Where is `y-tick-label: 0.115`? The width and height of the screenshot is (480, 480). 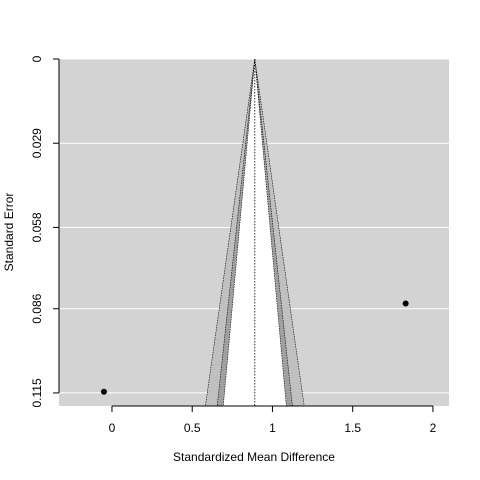
y-tick-label: 0.115 is located at coordinates (37, 392).